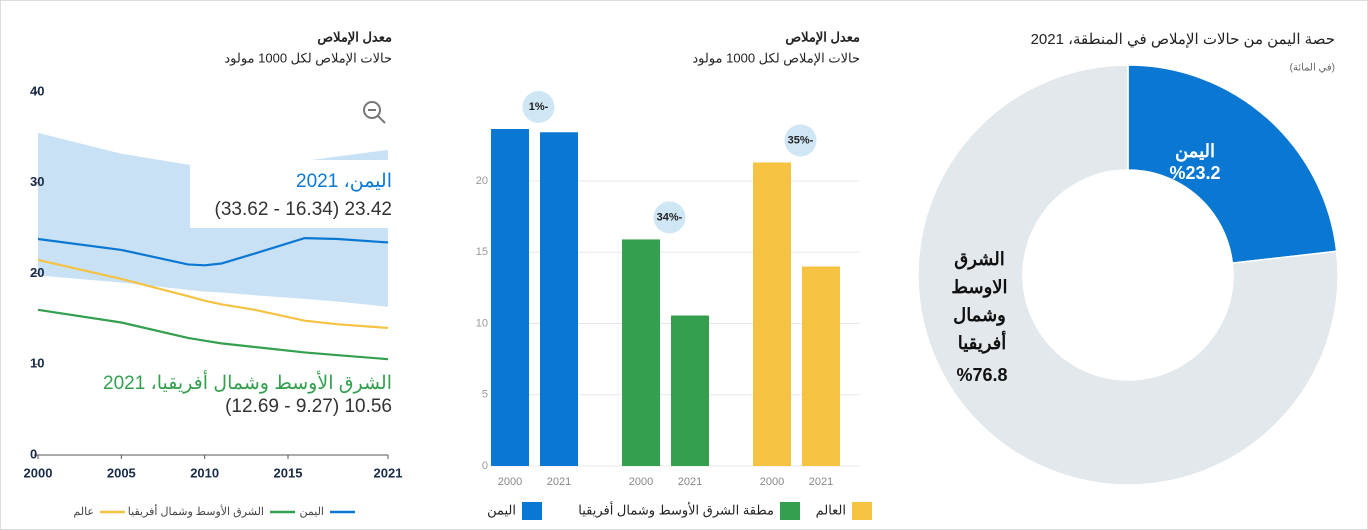  I want to click on y-tick-label: 40, so click(37, 90).